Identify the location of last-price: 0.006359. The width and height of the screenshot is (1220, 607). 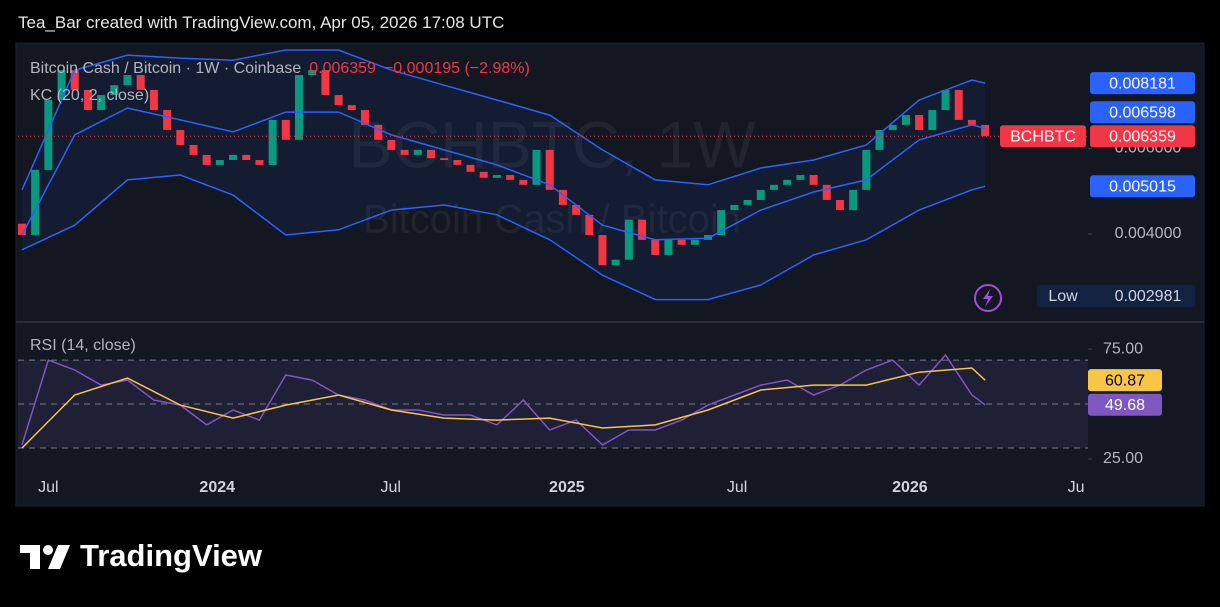
(342, 68).